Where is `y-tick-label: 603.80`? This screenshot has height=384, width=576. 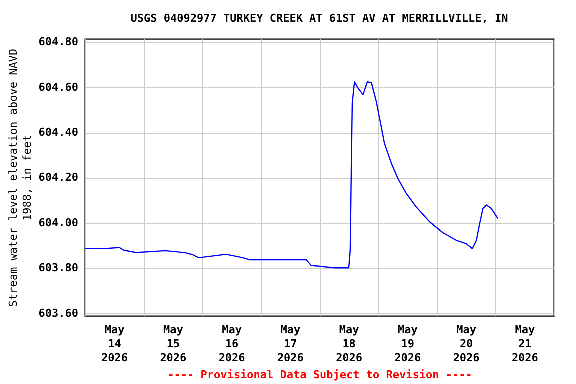
y-tick-label: 603.80 is located at coordinates (58, 268).